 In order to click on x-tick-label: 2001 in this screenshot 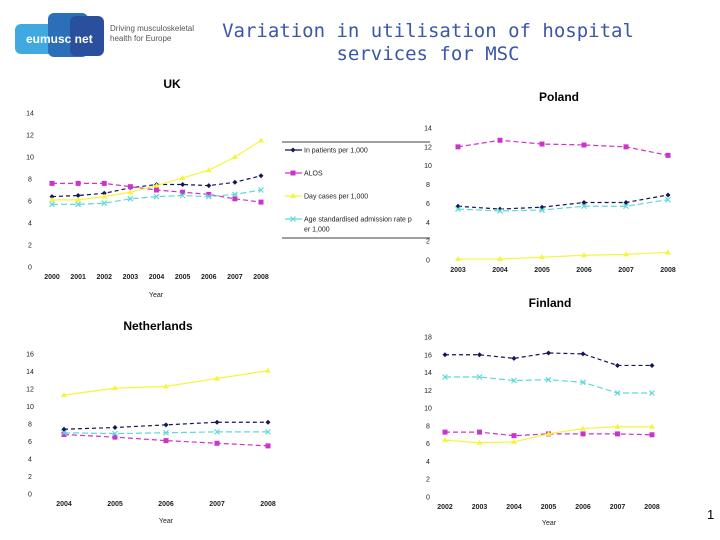, I will do `click(78, 277)`.